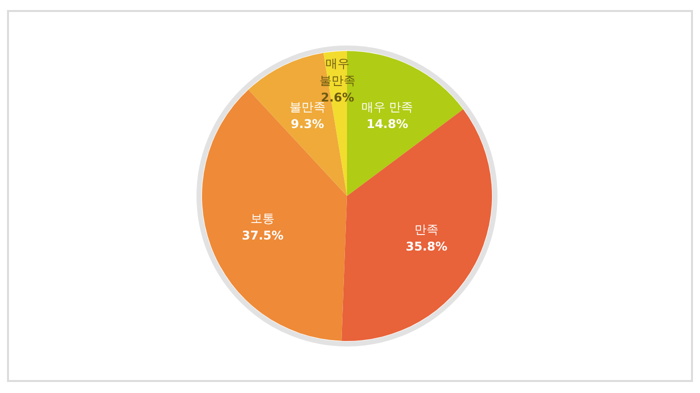  I want to click on slice-label: 보통, so click(262, 219).